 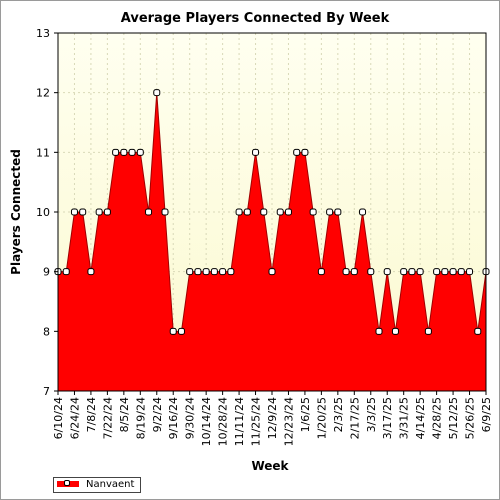 What do you see at coordinates (305, 414) in the screenshot?
I see `x-tick-label: 1/6/25` at bounding box center [305, 414].